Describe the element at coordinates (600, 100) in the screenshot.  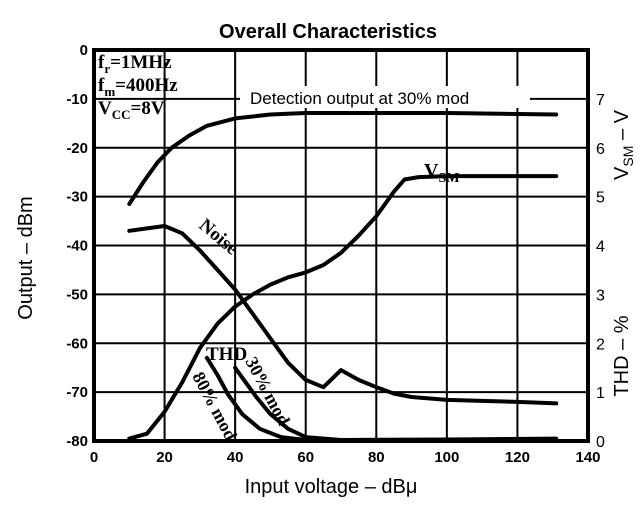
I see `y-right-tick-label: 7` at that location.